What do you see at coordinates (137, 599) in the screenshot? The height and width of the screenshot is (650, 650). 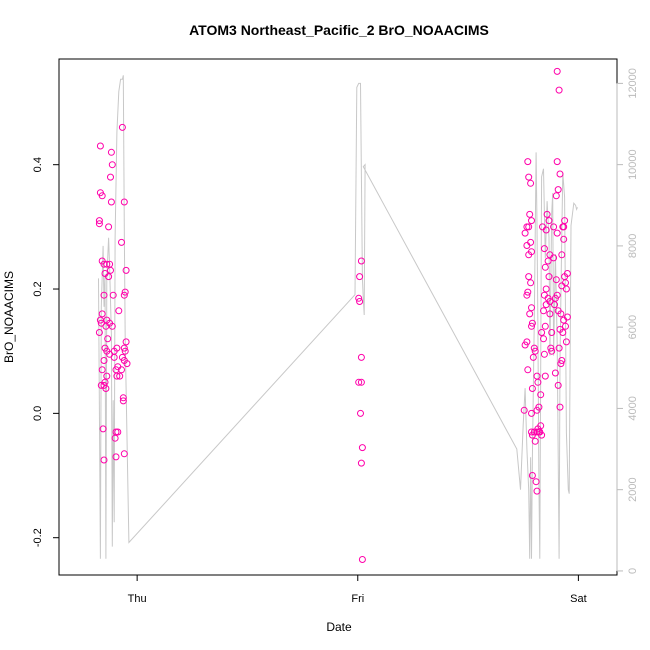 I see `x-tick-label: Thu` at bounding box center [137, 599].